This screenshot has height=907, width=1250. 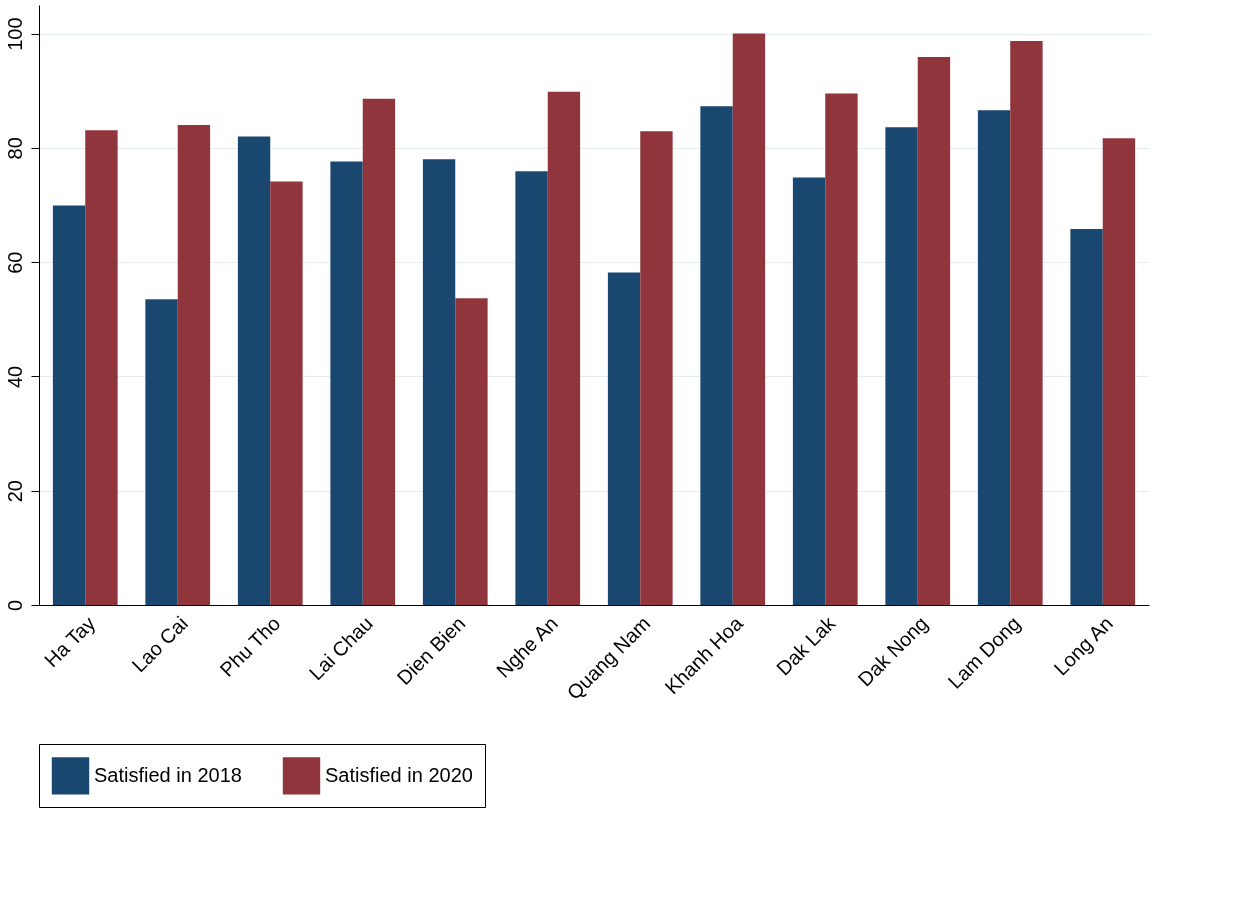 What do you see at coordinates (70, 642) in the screenshot?
I see `x-tick-label: Ha Tay` at bounding box center [70, 642].